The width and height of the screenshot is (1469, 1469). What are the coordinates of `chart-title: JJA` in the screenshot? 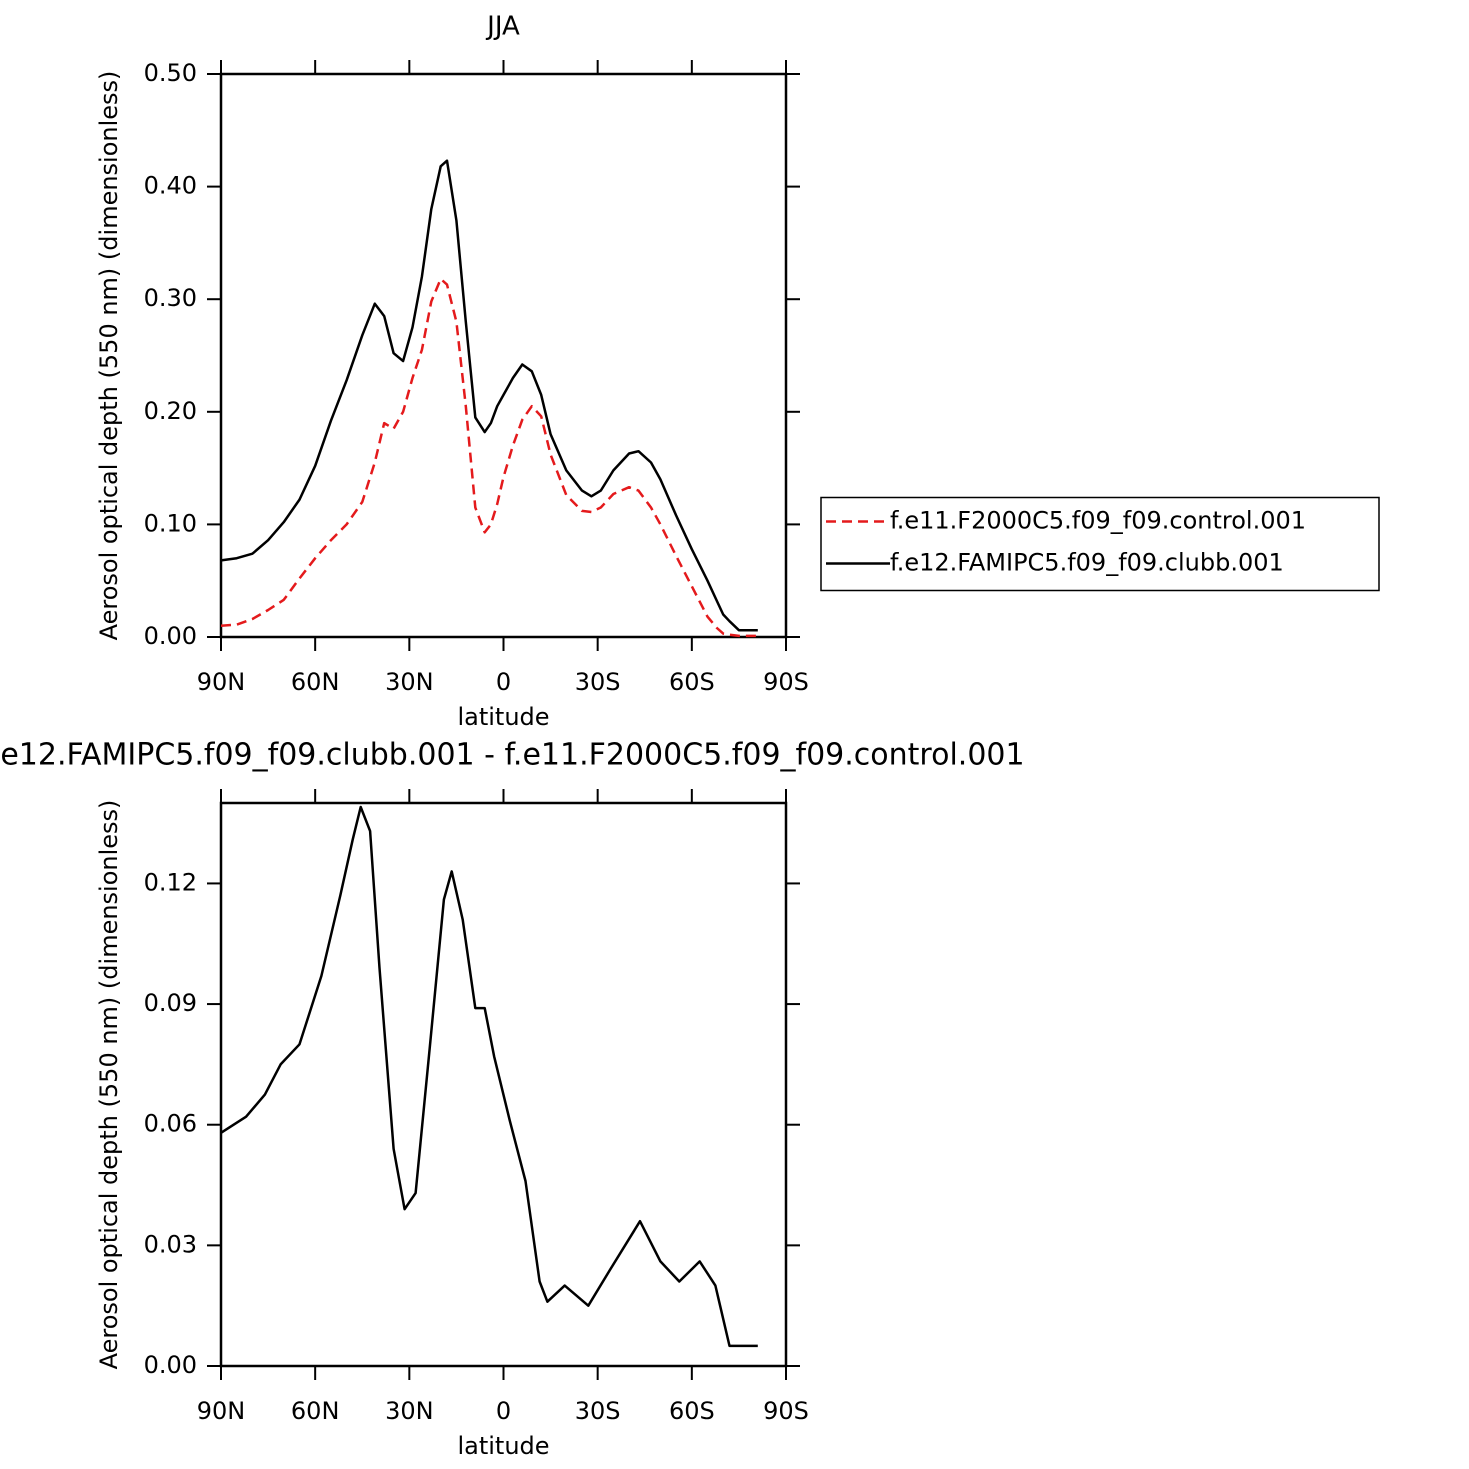 It's located at (502, 27).